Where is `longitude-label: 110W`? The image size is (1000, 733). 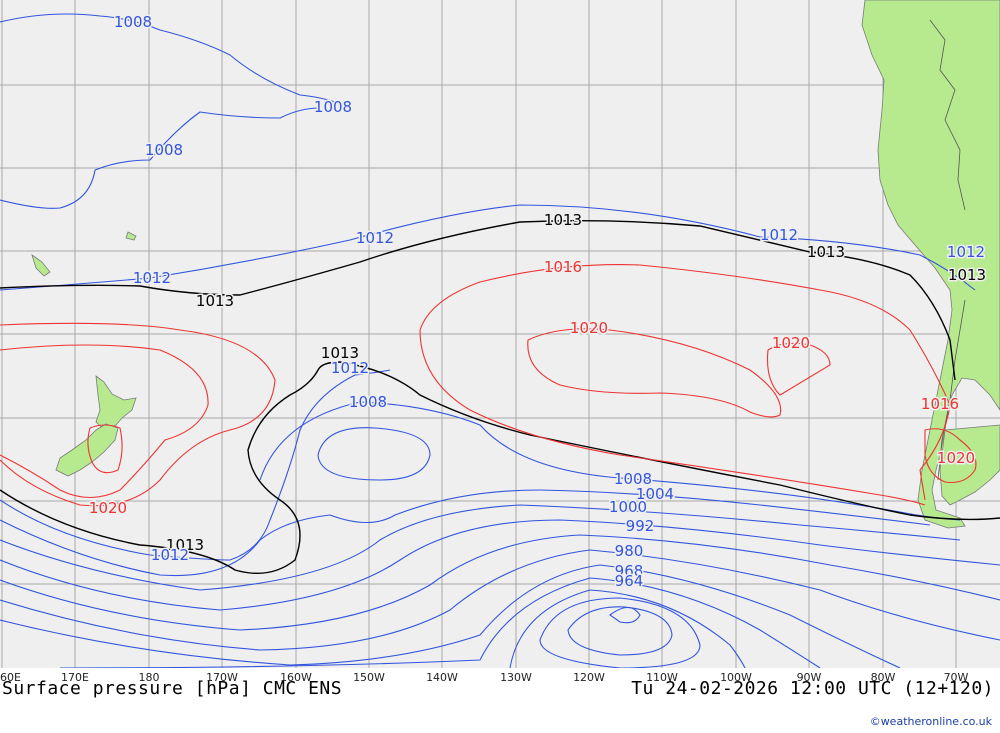
longitude-label: 110W is located at coordinates (662, 677).